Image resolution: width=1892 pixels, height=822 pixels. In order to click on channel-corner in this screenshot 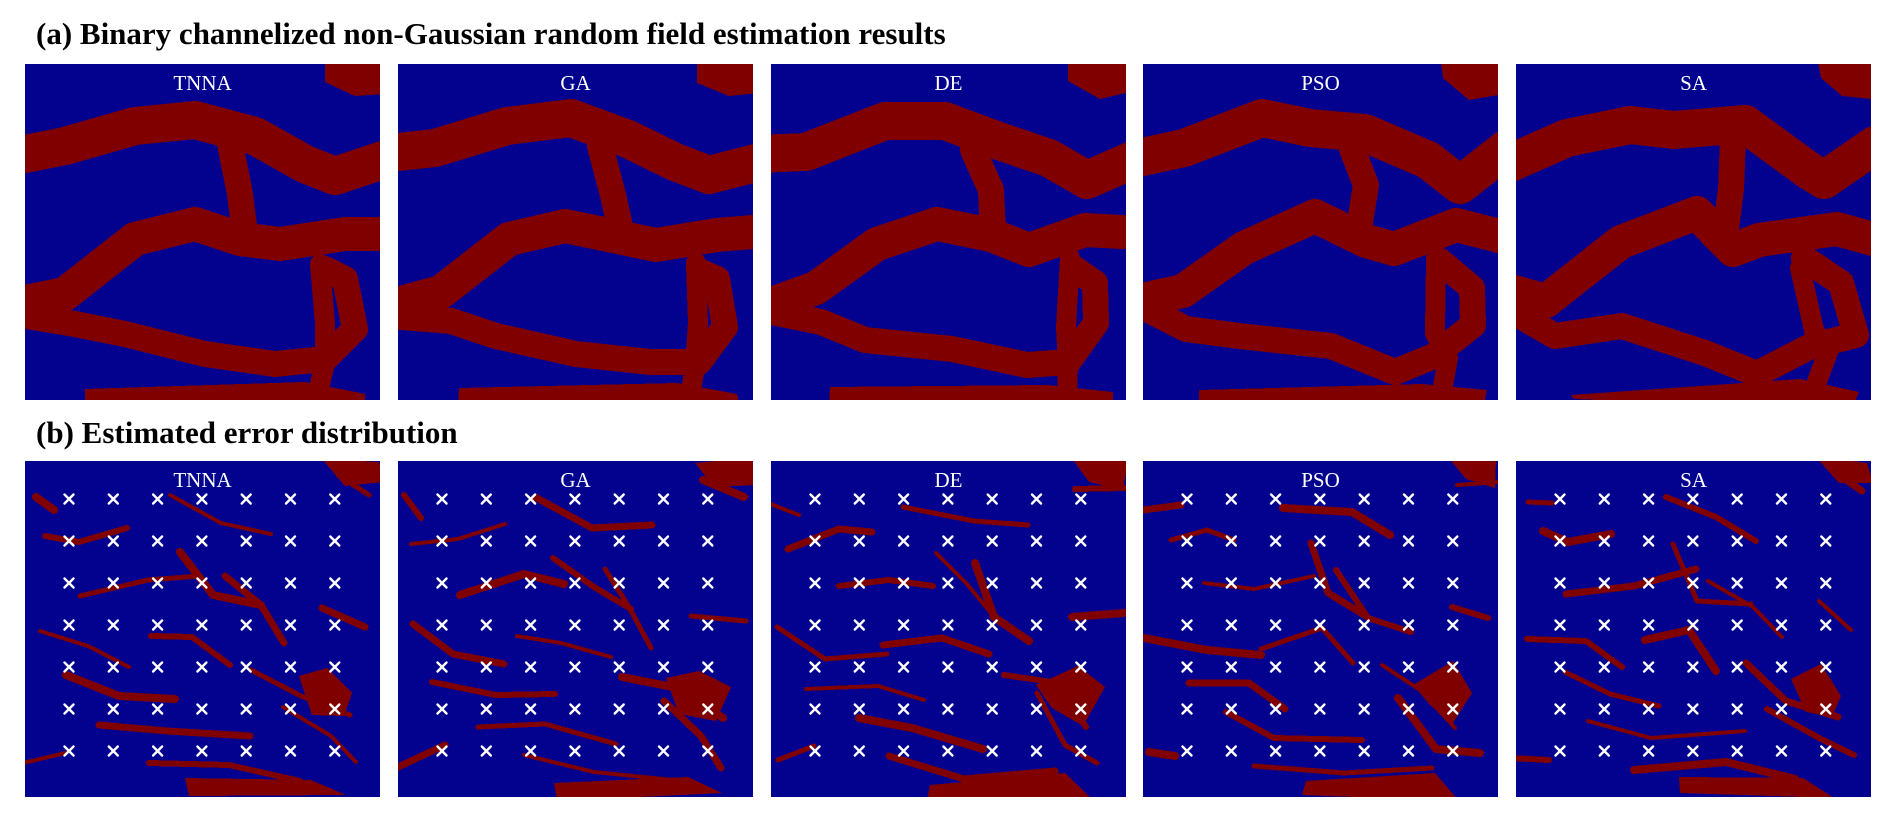, I will do `click(352, 80)`.